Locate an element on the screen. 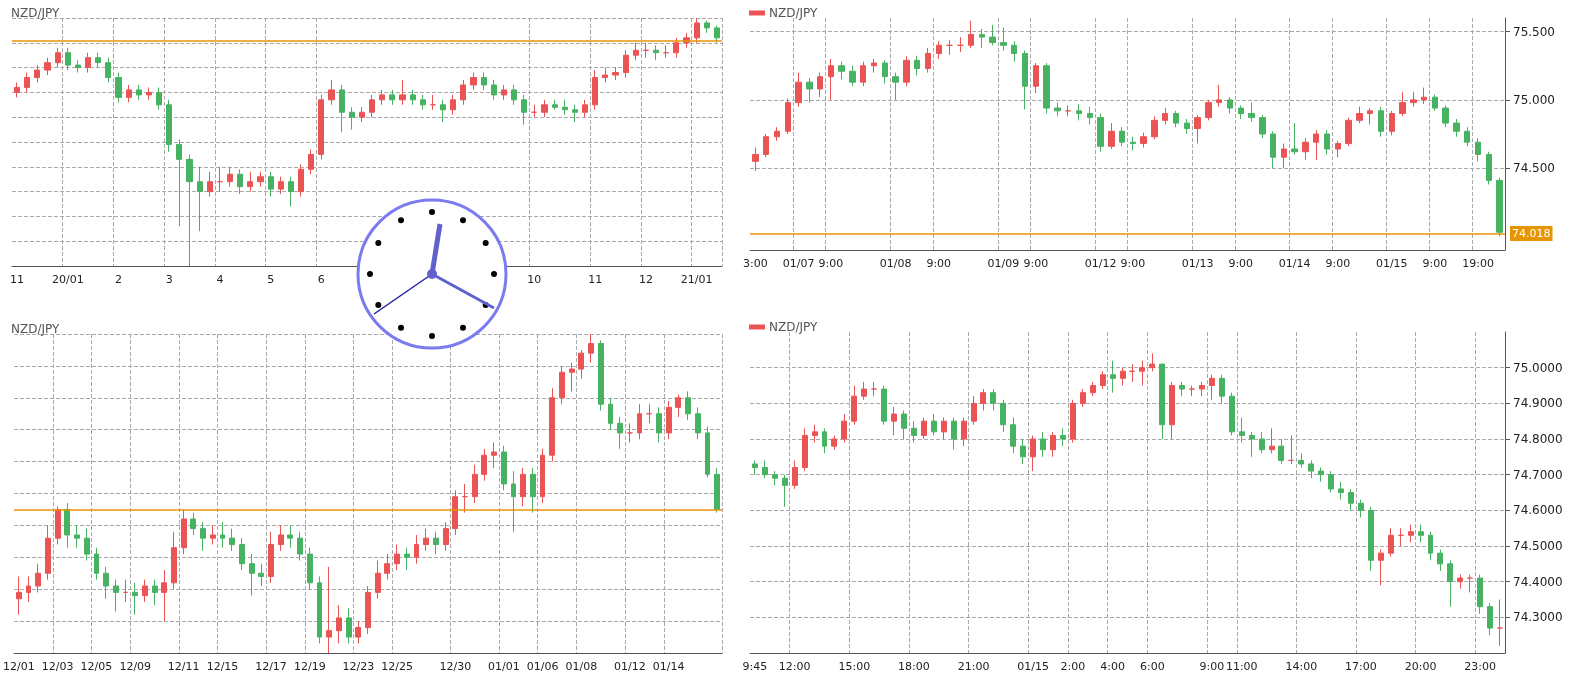 The image size is (1569, 675). x-tick-label: 01/07 is located at coordinates (798, 263).